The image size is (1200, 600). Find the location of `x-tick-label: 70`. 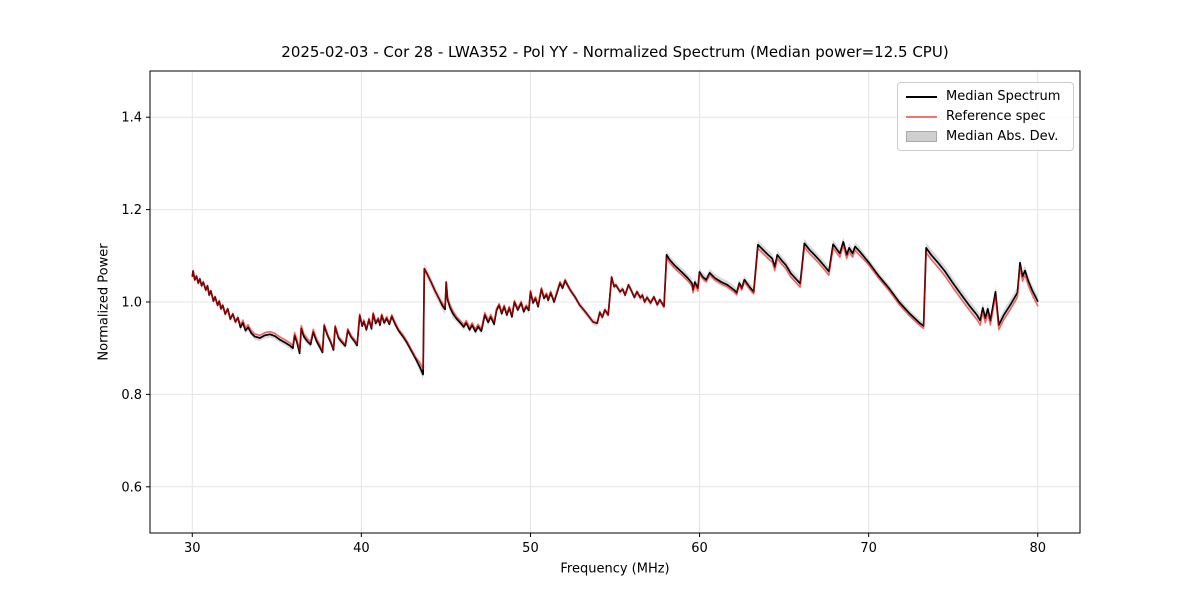

x-tick-label: 70 is located at coordinates (868, 548).